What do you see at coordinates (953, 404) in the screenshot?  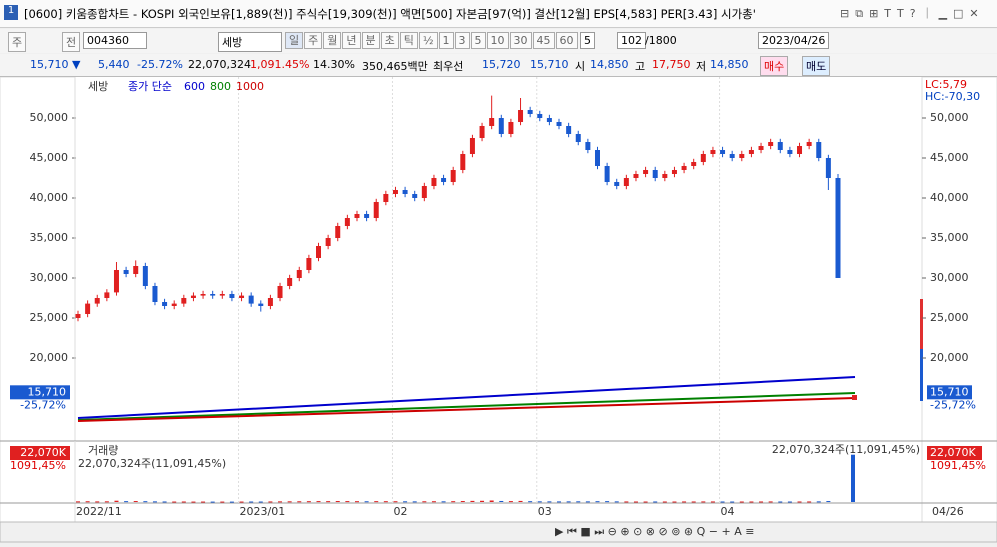 I see `last-rate: -25,72%` at bounding box center [953, 404].